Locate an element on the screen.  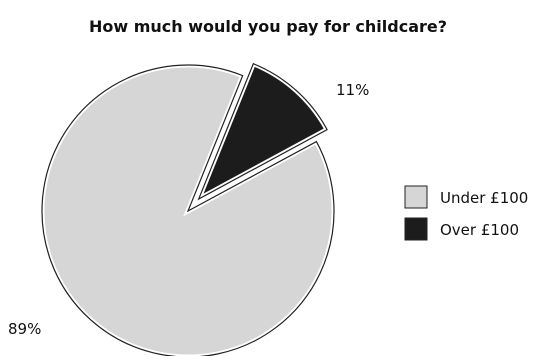
legend-label: Over £100 is located at coordinates (479, 230).